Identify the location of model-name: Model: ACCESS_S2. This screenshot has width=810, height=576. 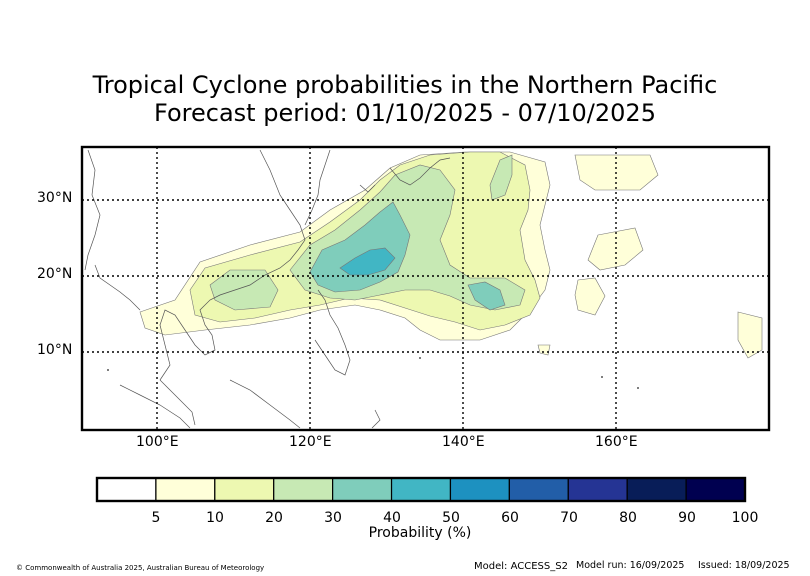
(521, 566).